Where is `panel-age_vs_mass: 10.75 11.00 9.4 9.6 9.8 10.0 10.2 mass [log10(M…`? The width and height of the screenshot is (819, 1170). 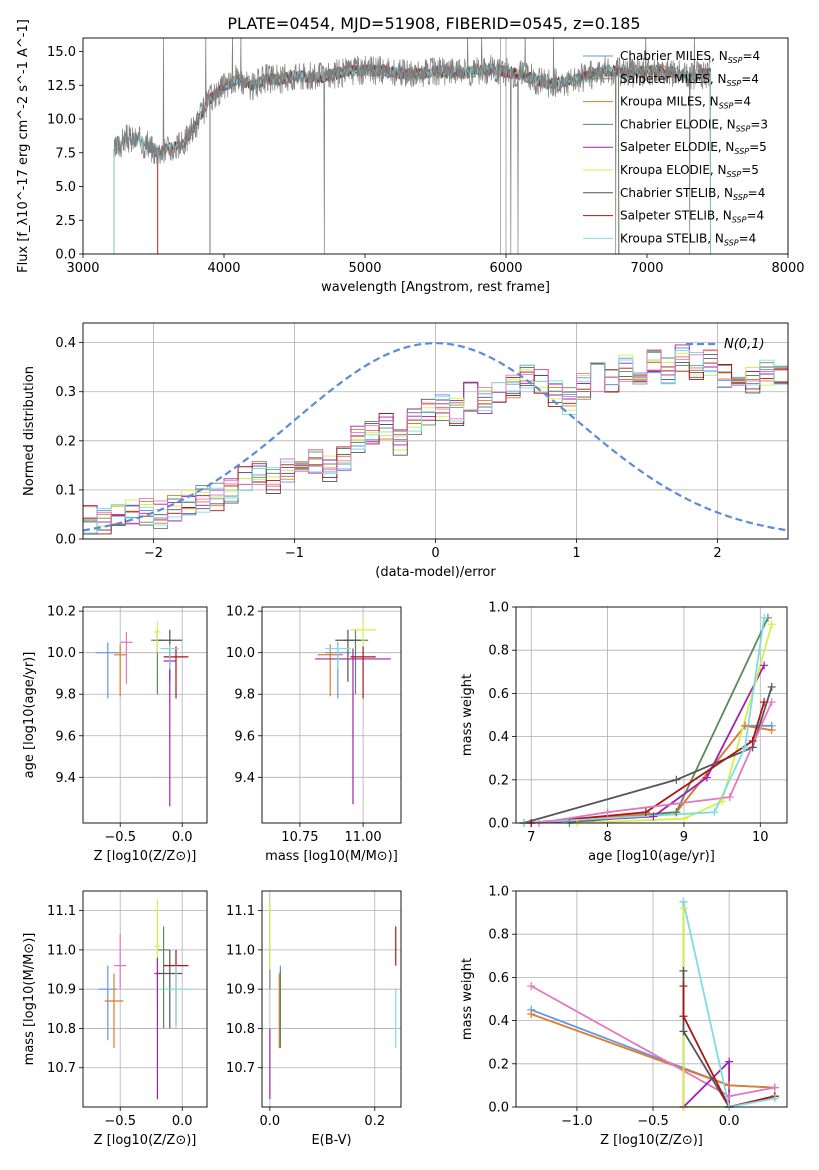
panel-age_vs_mass: 10.75 11.00 9.4 9.6 9.8 10.0 10.2 mass [log10(M… is located at coordinates (314, 734).